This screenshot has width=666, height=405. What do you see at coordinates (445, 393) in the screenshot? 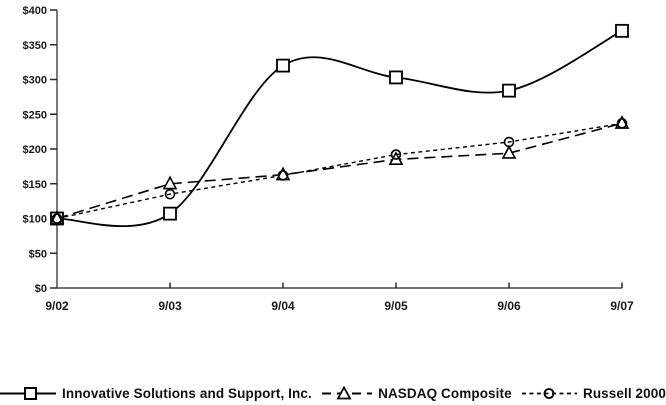
I see `legend-label-nasdaq-composite: NASDAQ Composite` at bounding box center [445, 393].